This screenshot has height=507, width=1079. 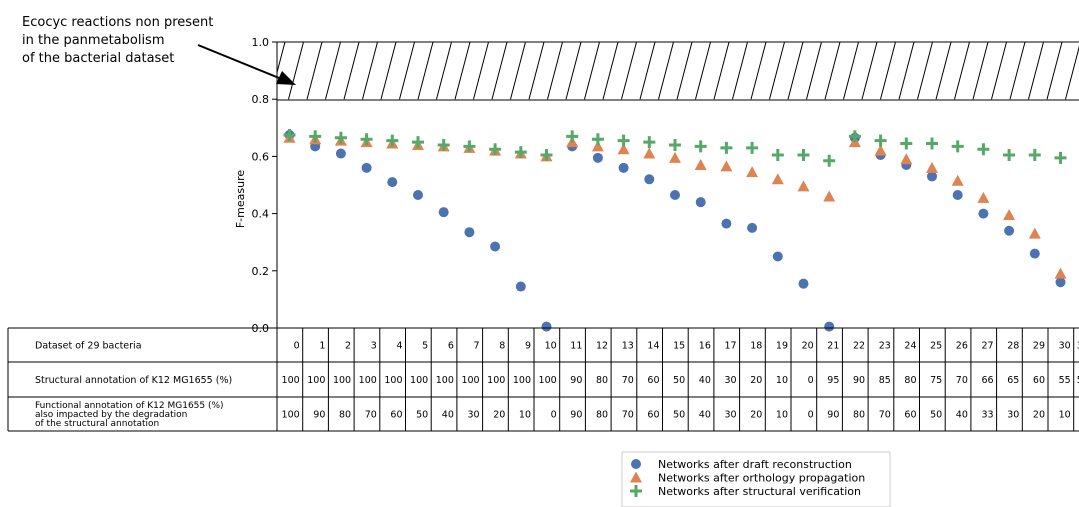 I want to click on table-cell: 40, so click(x=705, y=415).